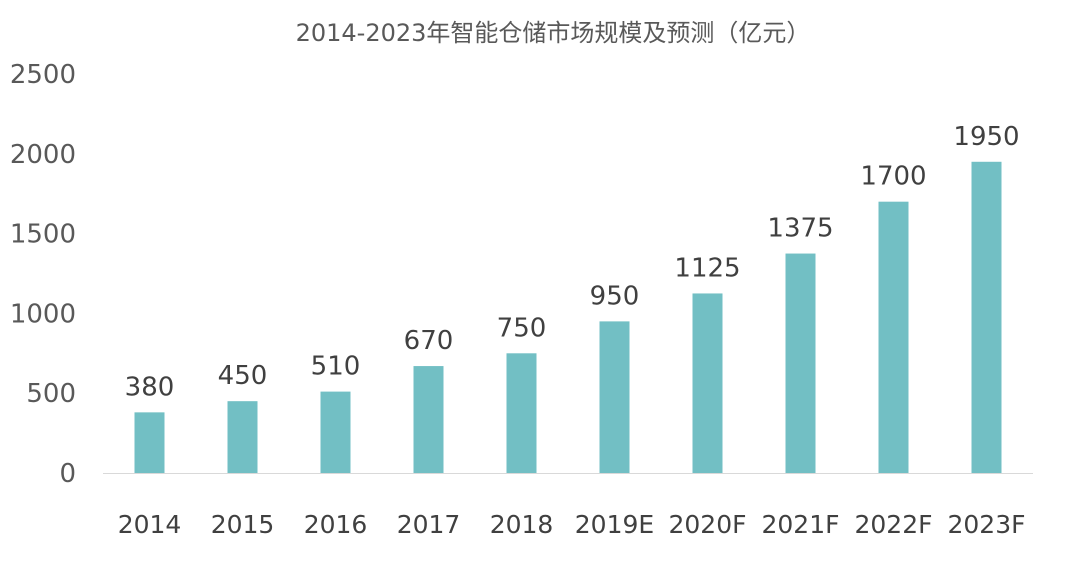 This screenshot has height=561, width=1068. I want to click on y-tick-label: 1000, so click(43, 314).